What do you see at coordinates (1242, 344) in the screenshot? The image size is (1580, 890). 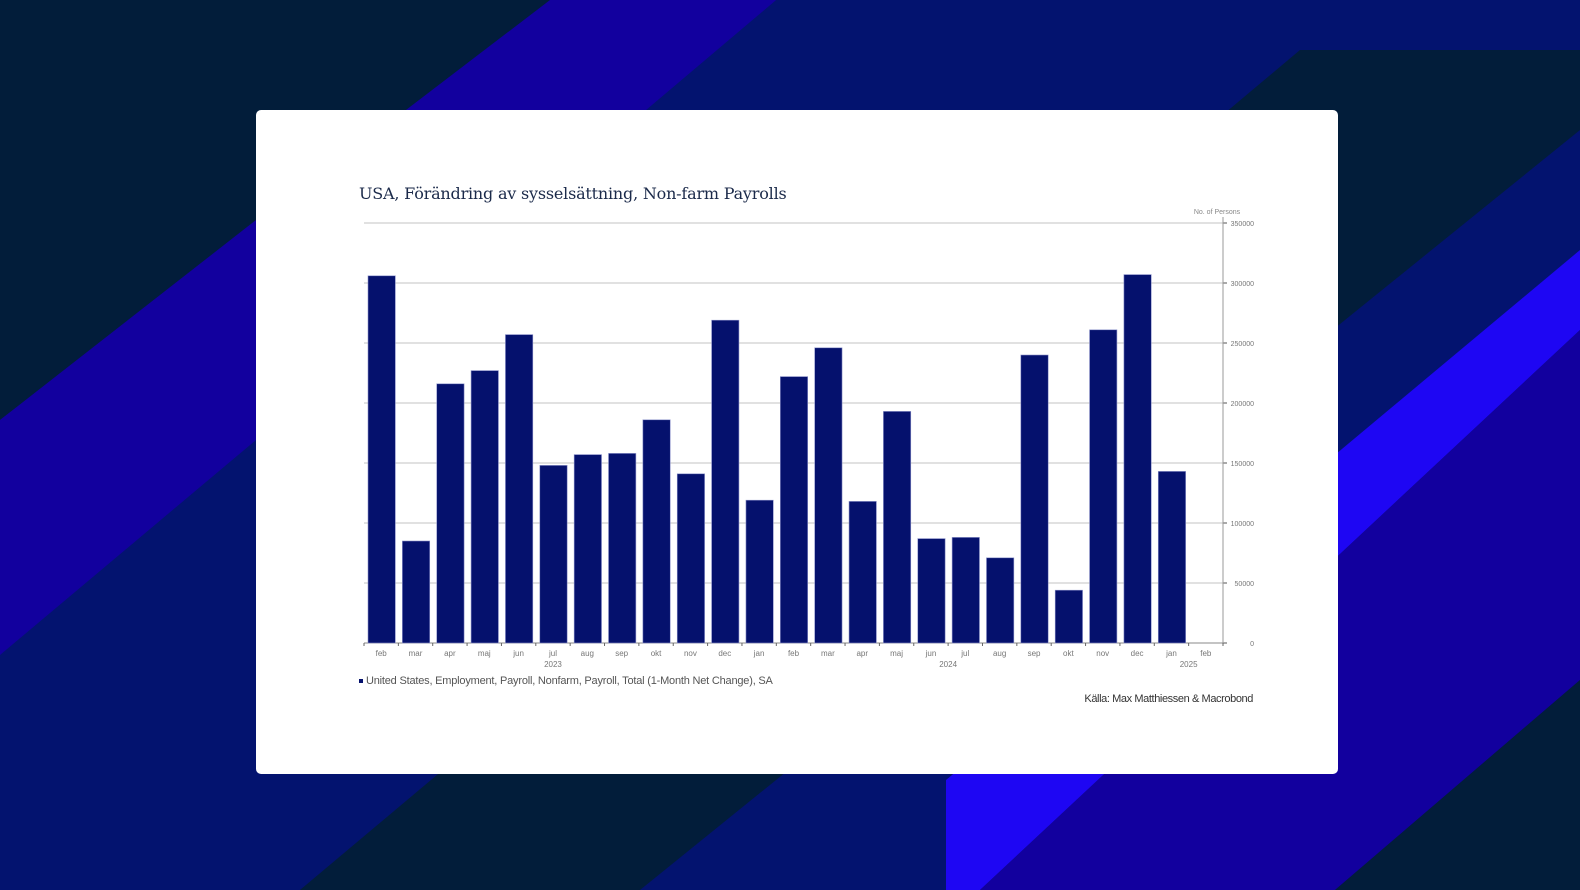 I see `y-tick-label: 250000` at bounding box center [1242, 344].